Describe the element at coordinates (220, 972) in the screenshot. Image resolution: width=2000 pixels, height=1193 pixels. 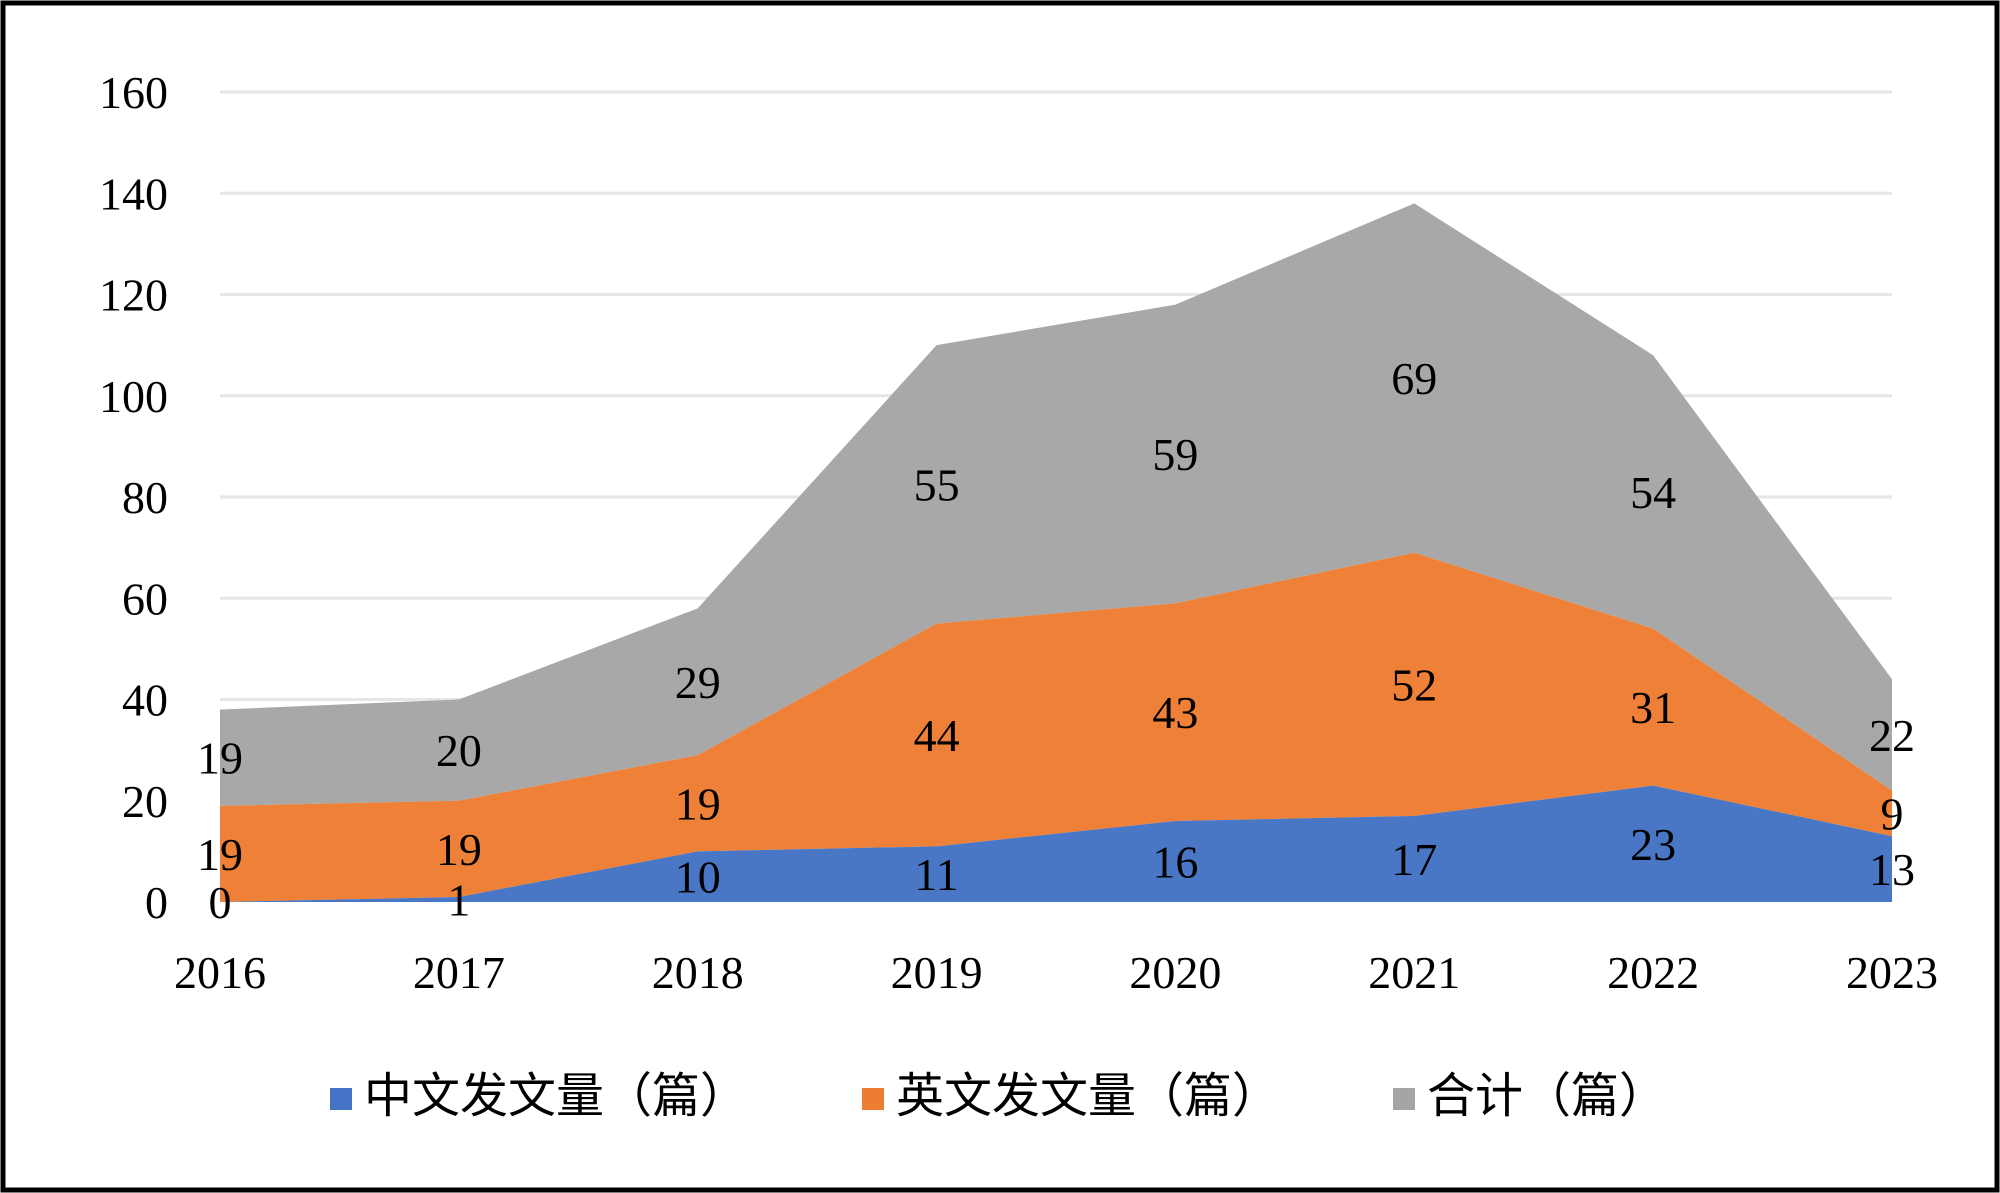
I see `x-tick-label-2016: 2016` at that location.